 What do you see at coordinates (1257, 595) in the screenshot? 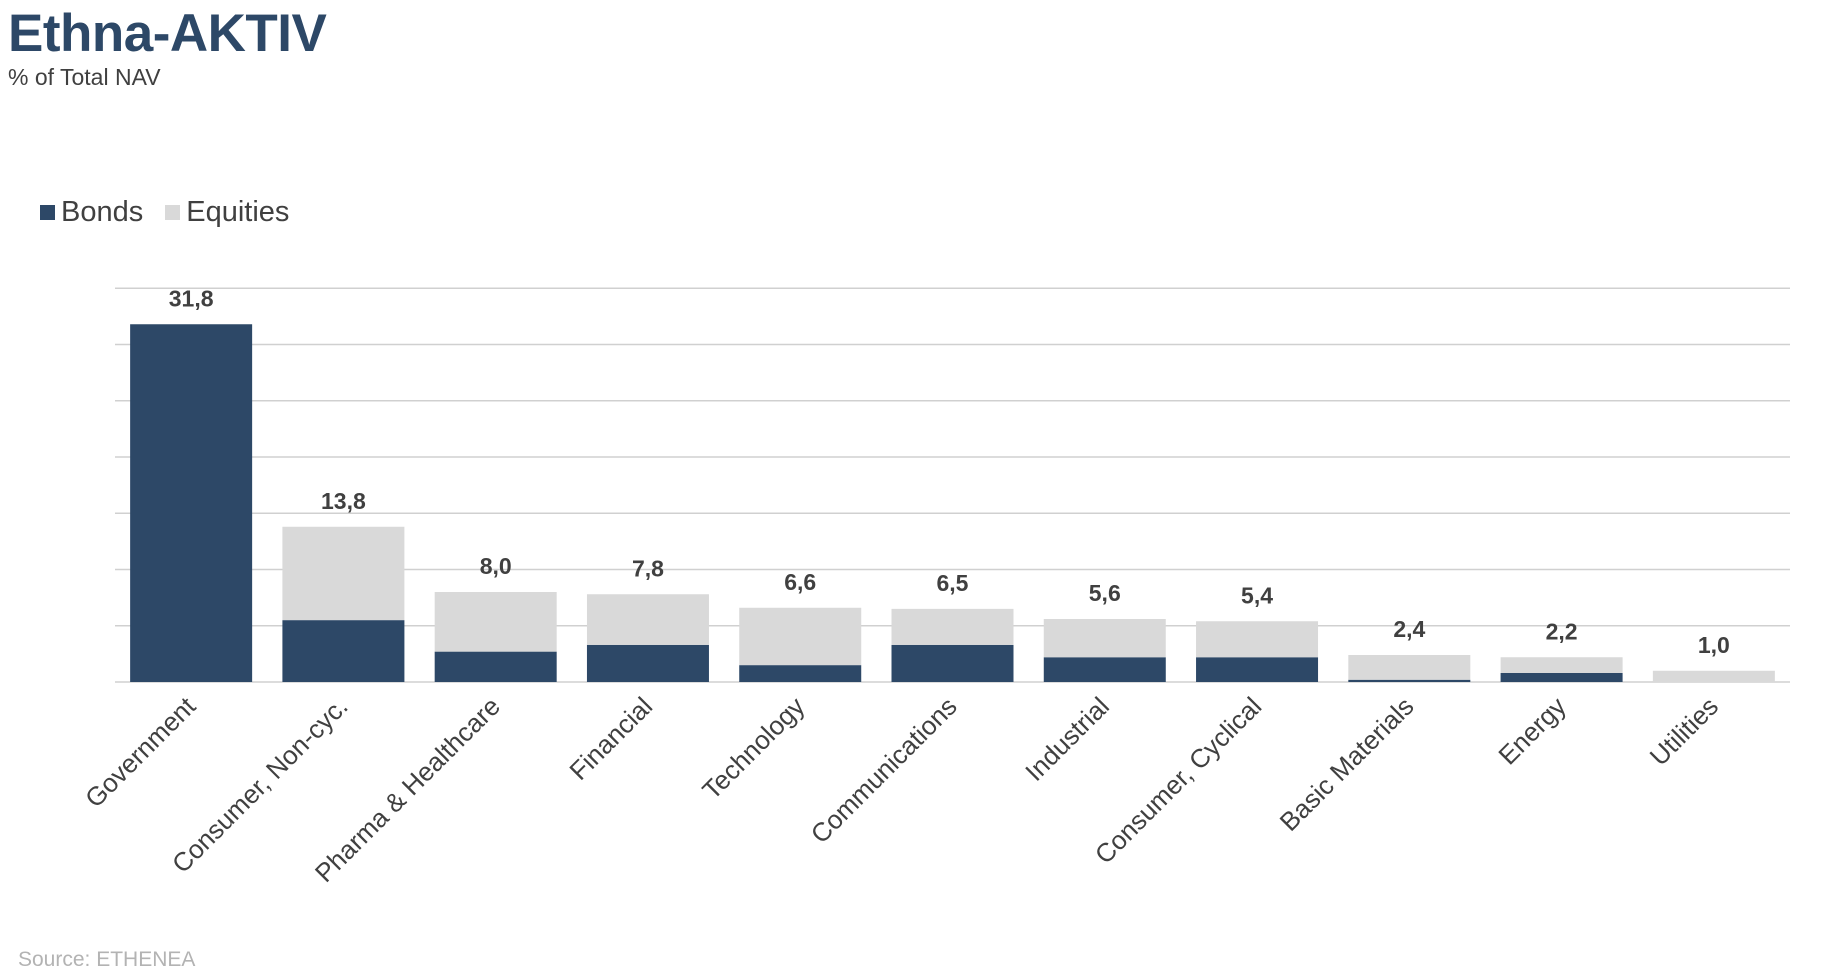
I see `data-label-consumer-cyclical: 5,4` at bounding box center [1257, 595].